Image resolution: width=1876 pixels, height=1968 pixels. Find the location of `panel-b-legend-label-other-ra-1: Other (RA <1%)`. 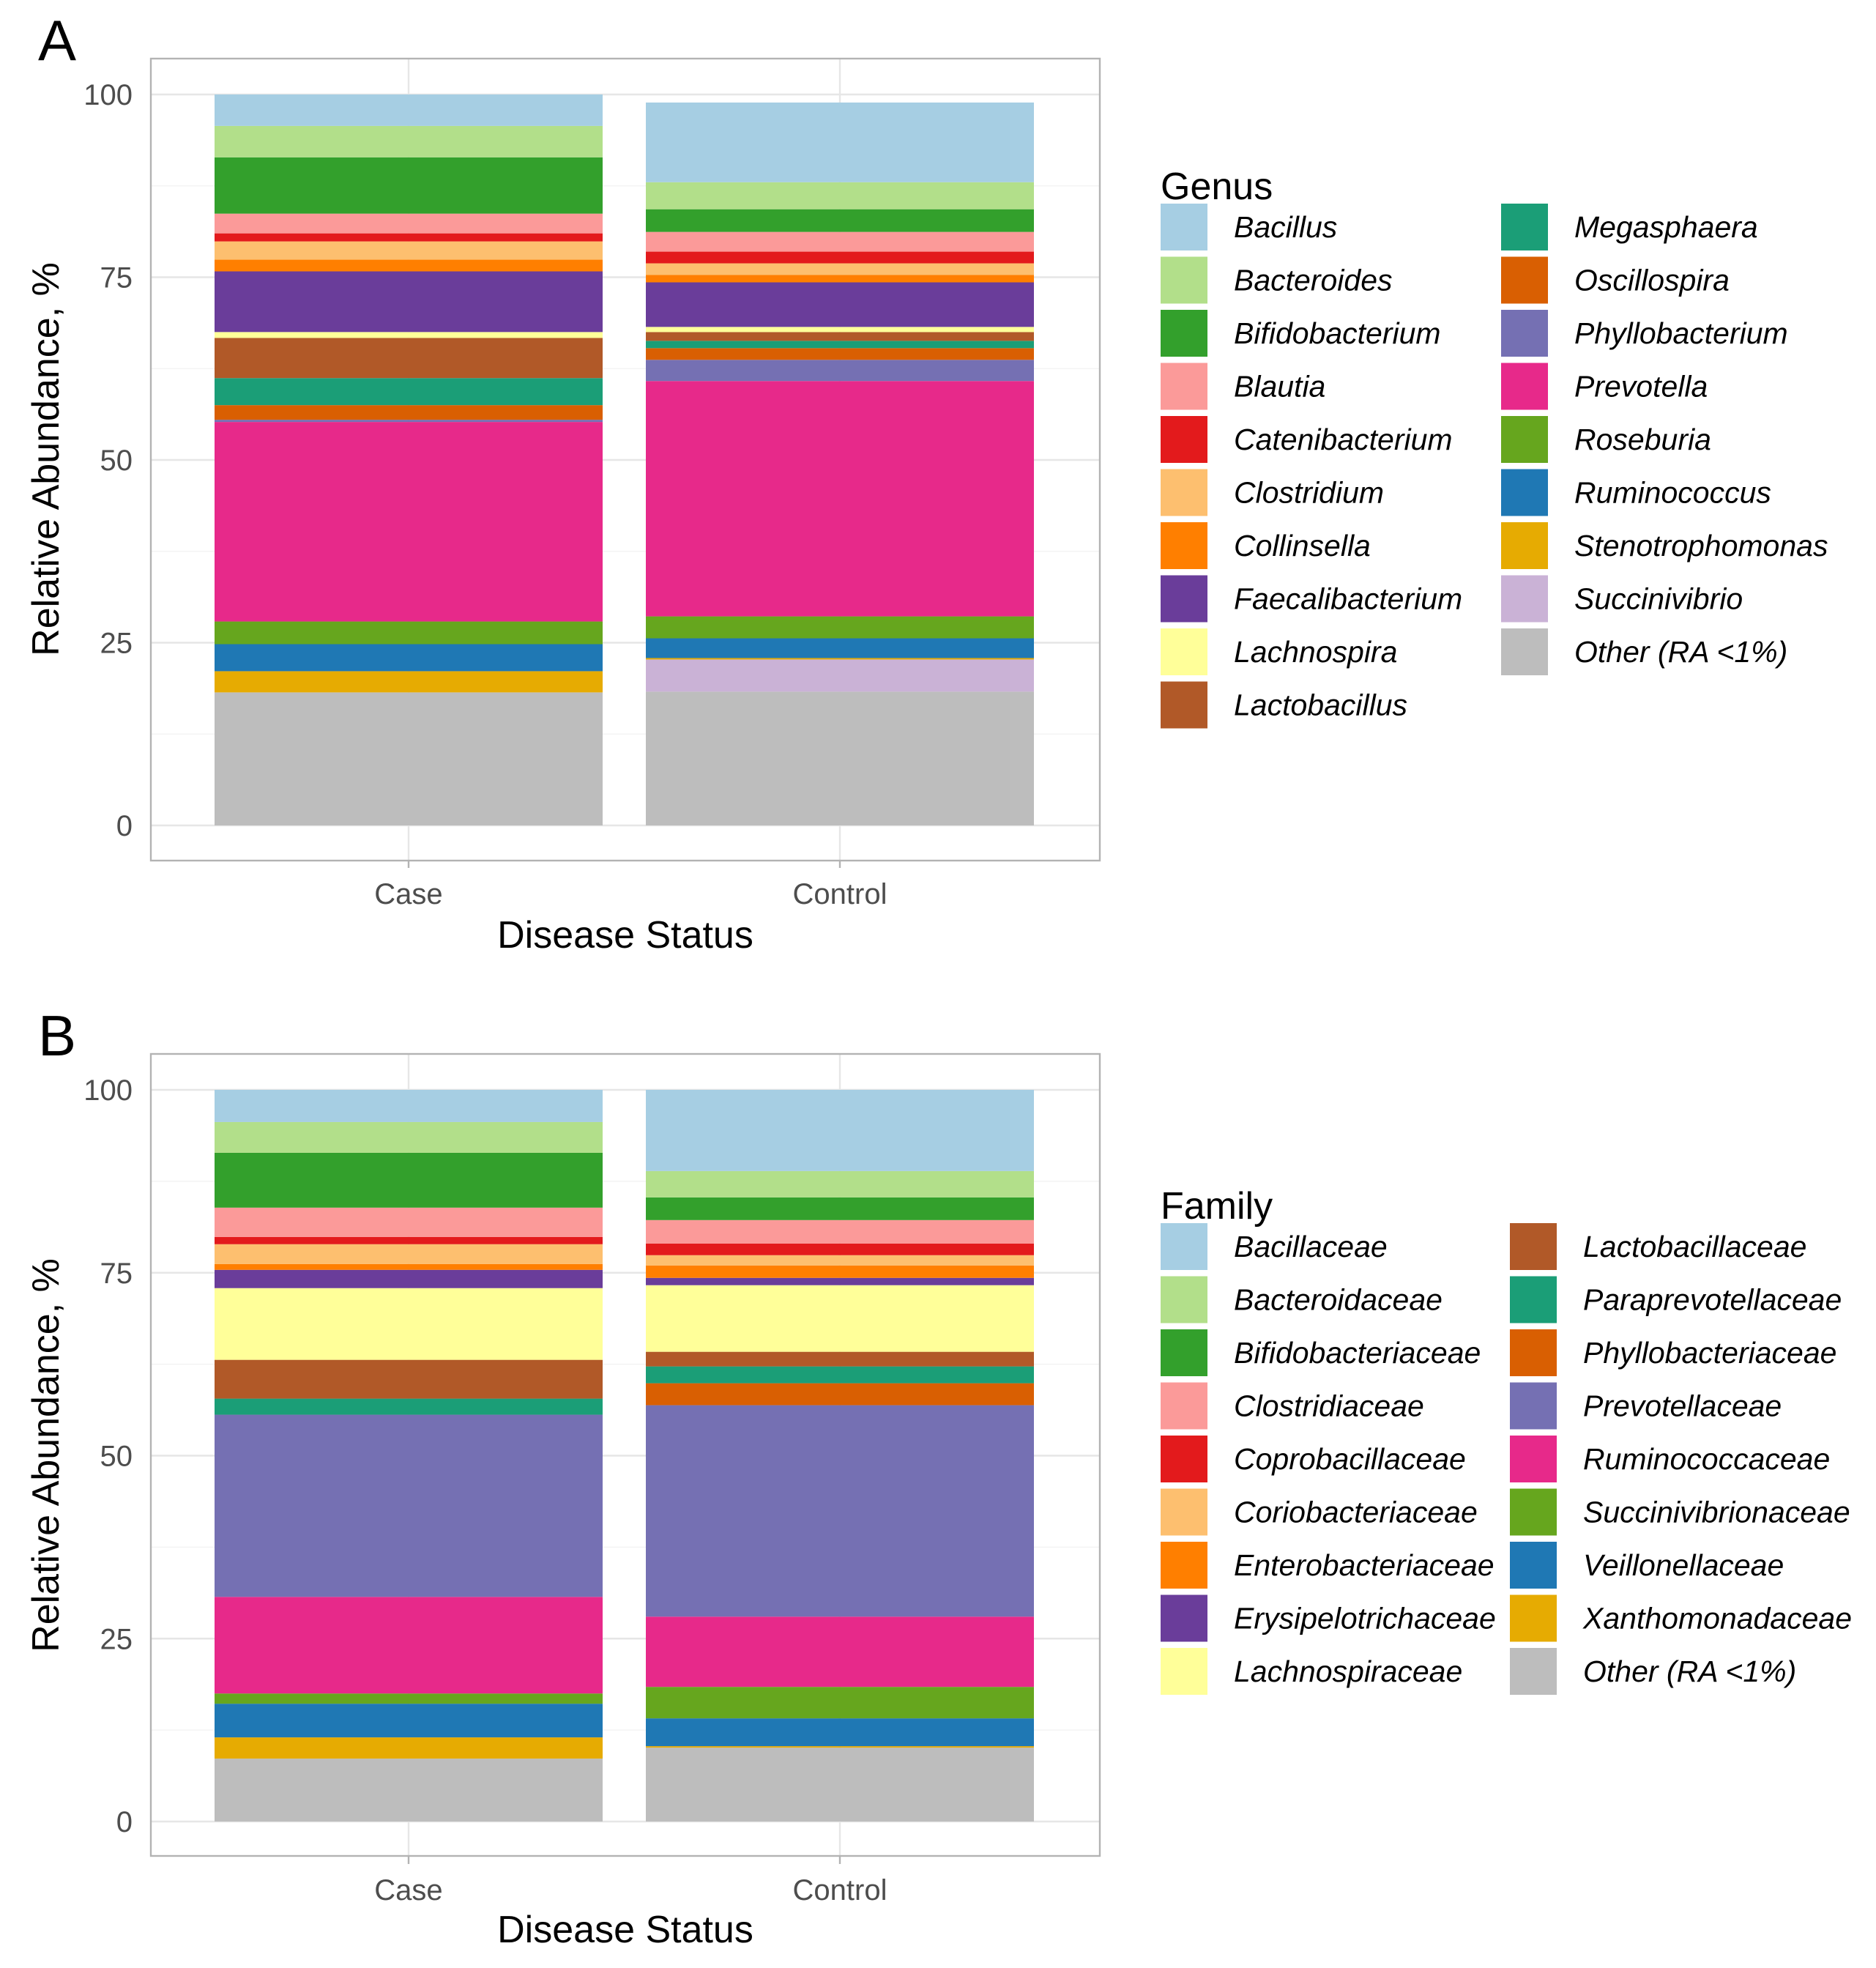

panel-b-legend-label-other-ra-1: Other (RA <1%) is located at coordinates (1690, 1671).